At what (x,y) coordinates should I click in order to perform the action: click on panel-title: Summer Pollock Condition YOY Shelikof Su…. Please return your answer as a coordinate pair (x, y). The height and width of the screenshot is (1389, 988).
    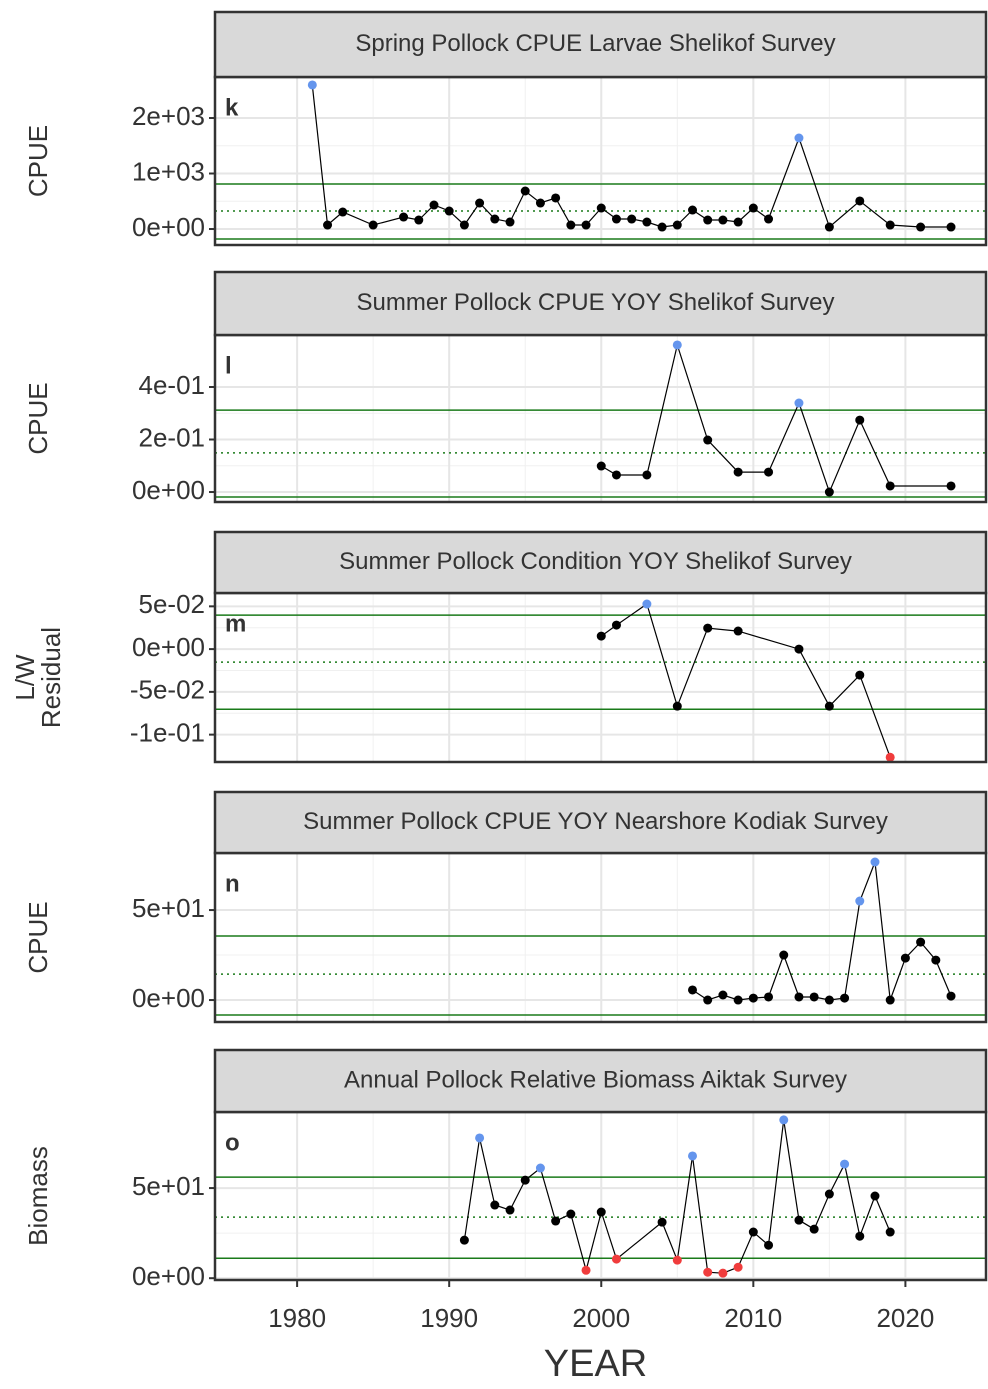
    Looking at the image, I should click on (595, 561).